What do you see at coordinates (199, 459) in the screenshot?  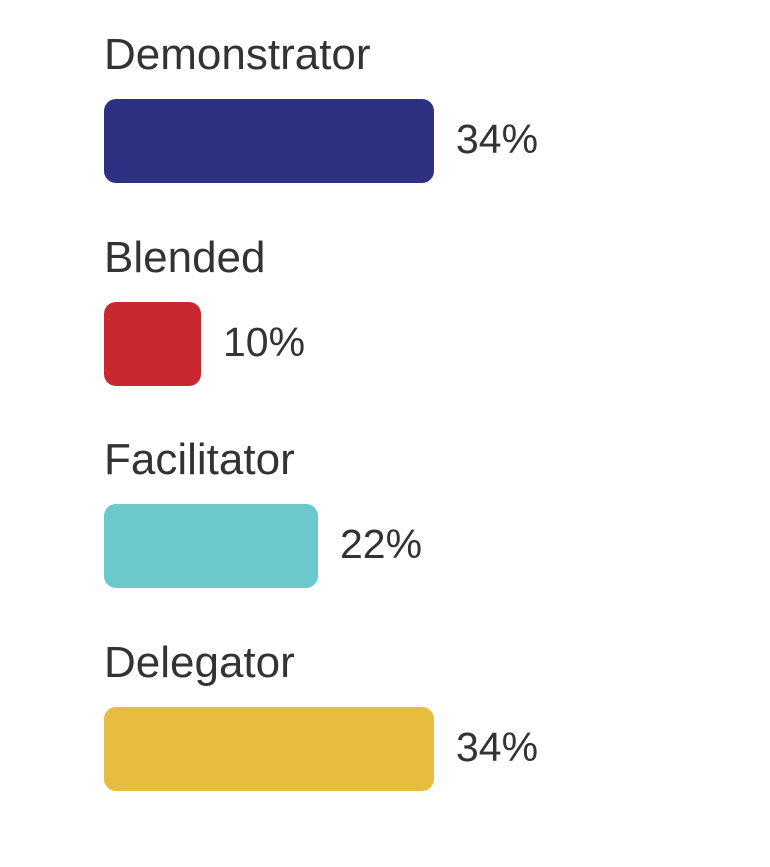 I see `category-label: Facilitator` at bounding box center [199, 459].